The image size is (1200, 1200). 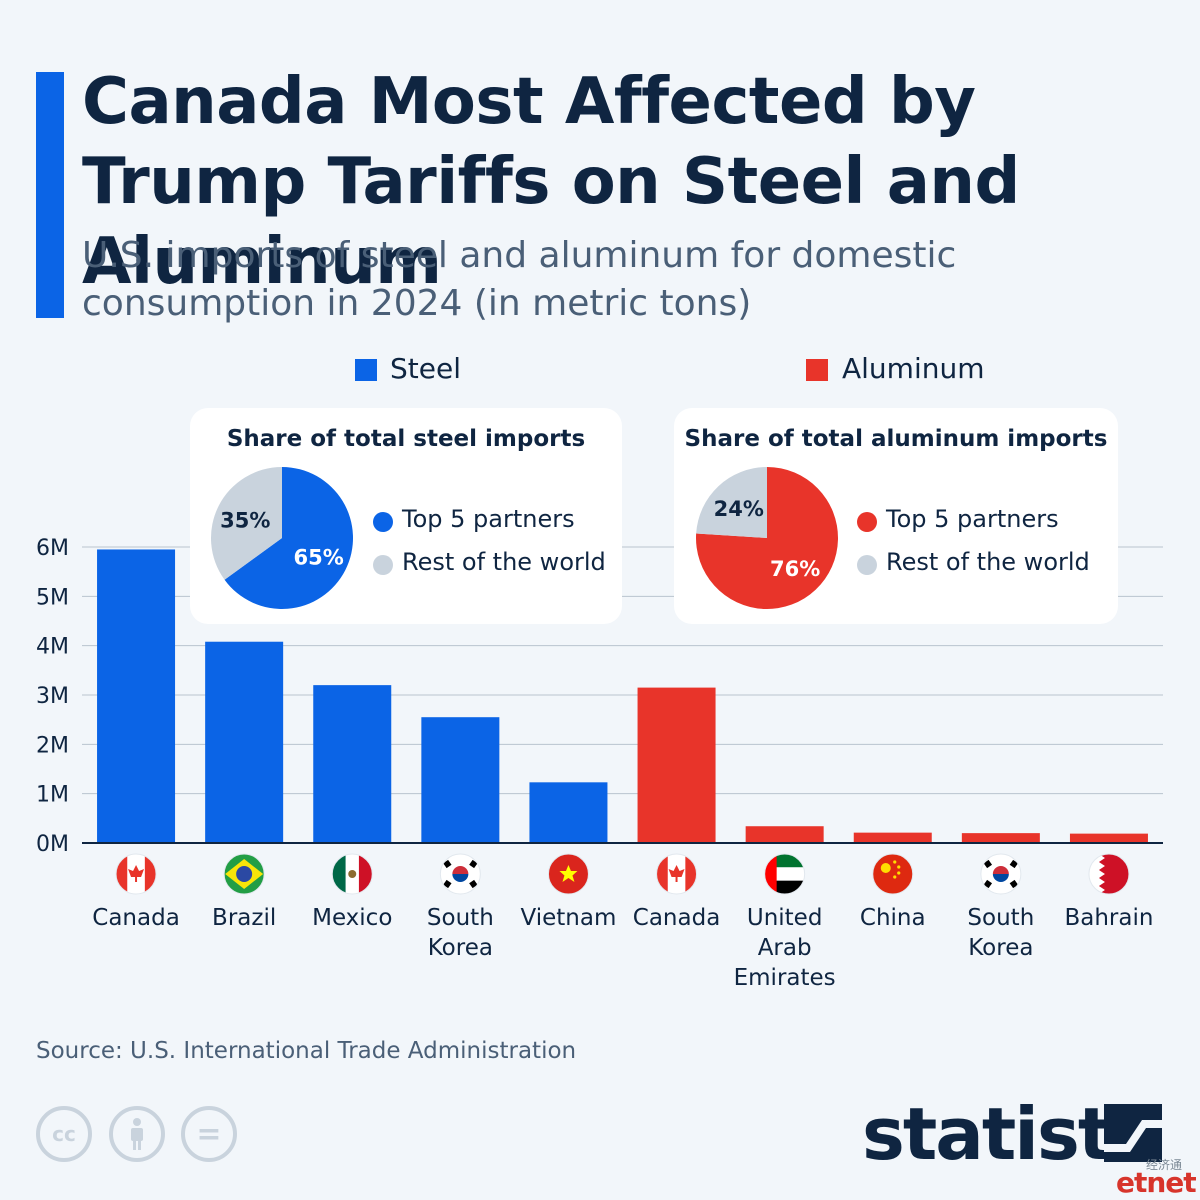 What do you see at coordinates (52, 745) in the screenshot?
I see `y-tick-label: 2M` at bounding box center [52, 745].